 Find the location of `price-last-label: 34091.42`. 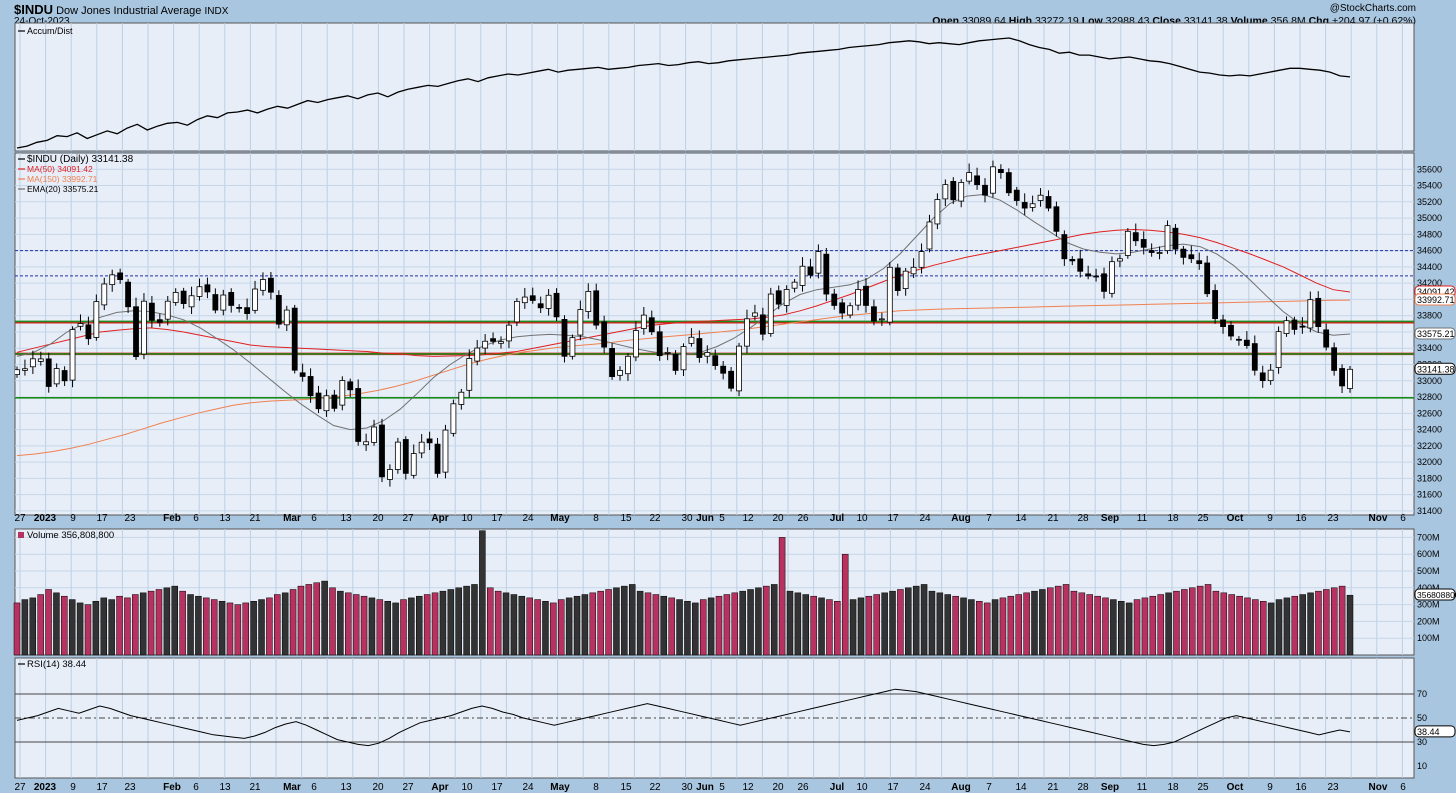

price-last-label: 34091.42 is located at coordinates (1436, 292).